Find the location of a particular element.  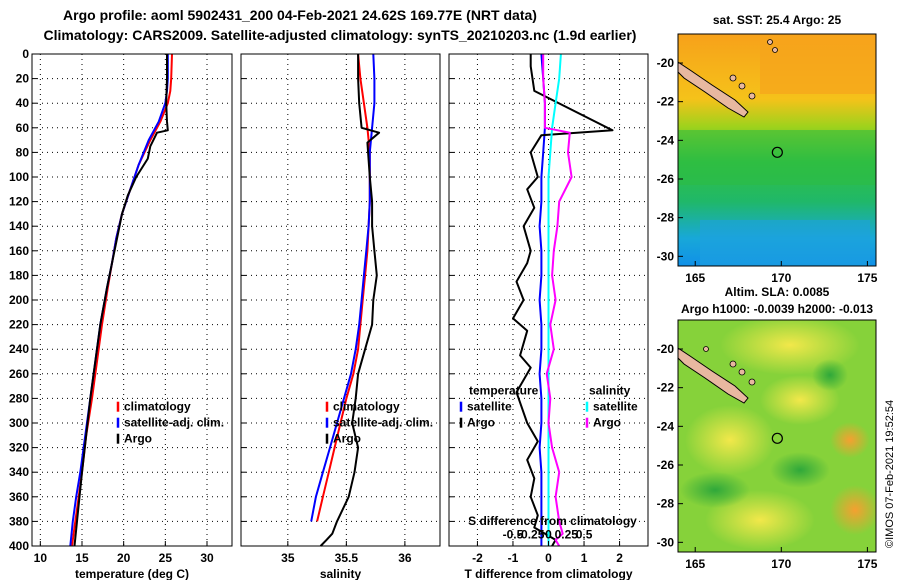

series-line-s-argo is located at coordinates (557, 300).